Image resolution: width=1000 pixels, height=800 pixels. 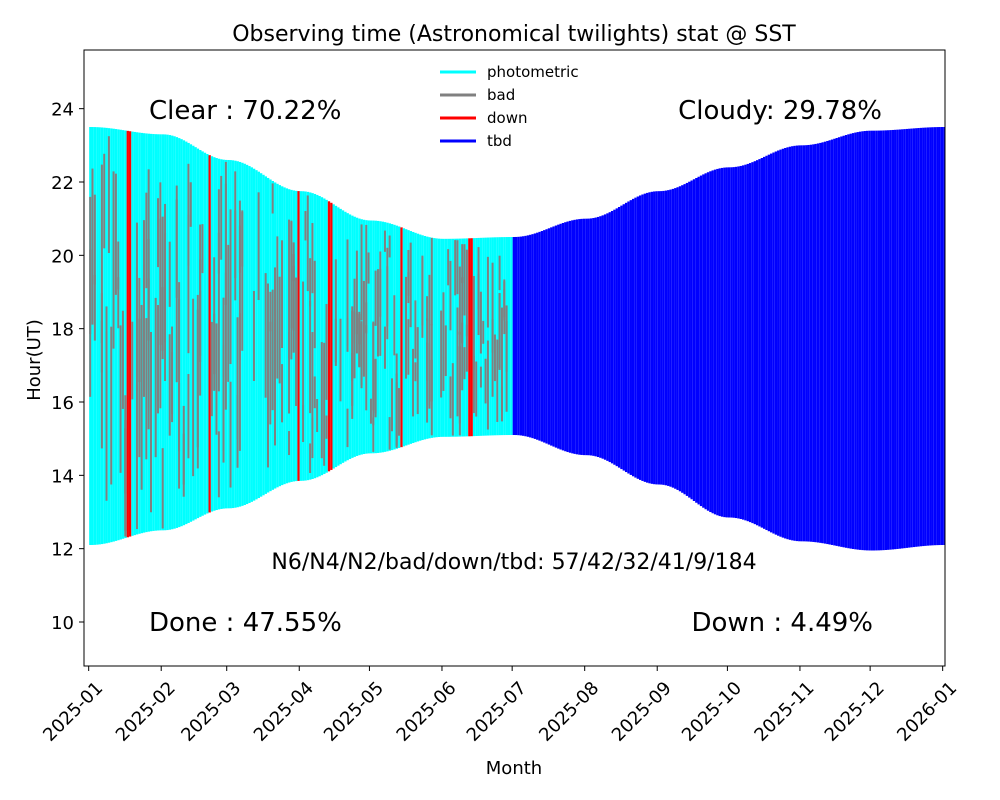 What do you see at coordinates (245, 111) in the screenshot?
I see `clear-annotation: Clear : 70.22%` at bounding box center [245, 111].